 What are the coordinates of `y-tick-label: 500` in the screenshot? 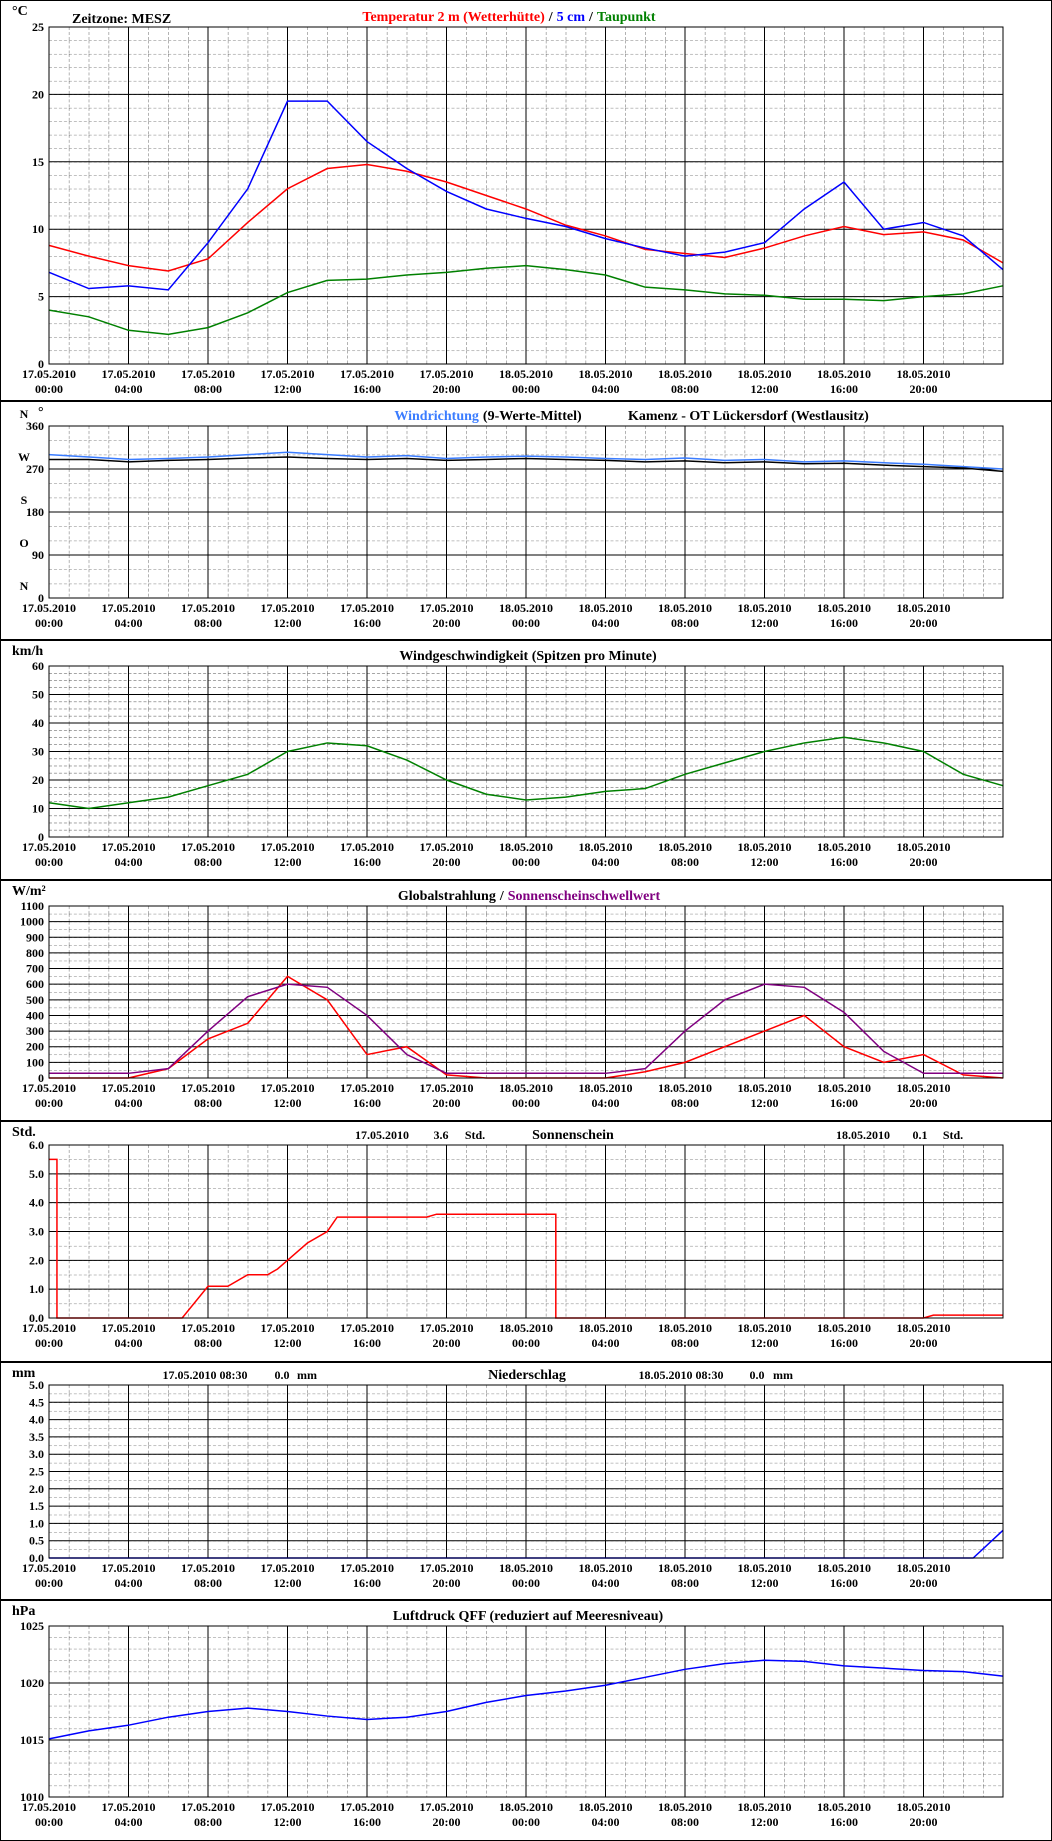 It's located at (35, 1000).